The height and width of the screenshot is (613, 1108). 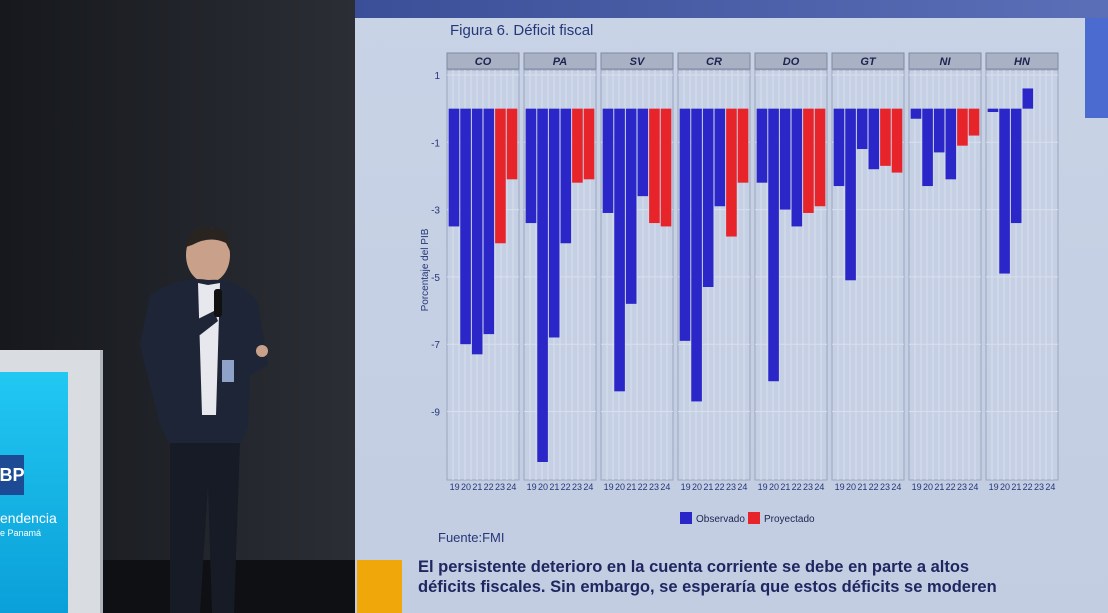 What do you see at coordinates (435, 143) in the screenshot?
I see `y-tick-label: -1` at bounding box center [435, 143].